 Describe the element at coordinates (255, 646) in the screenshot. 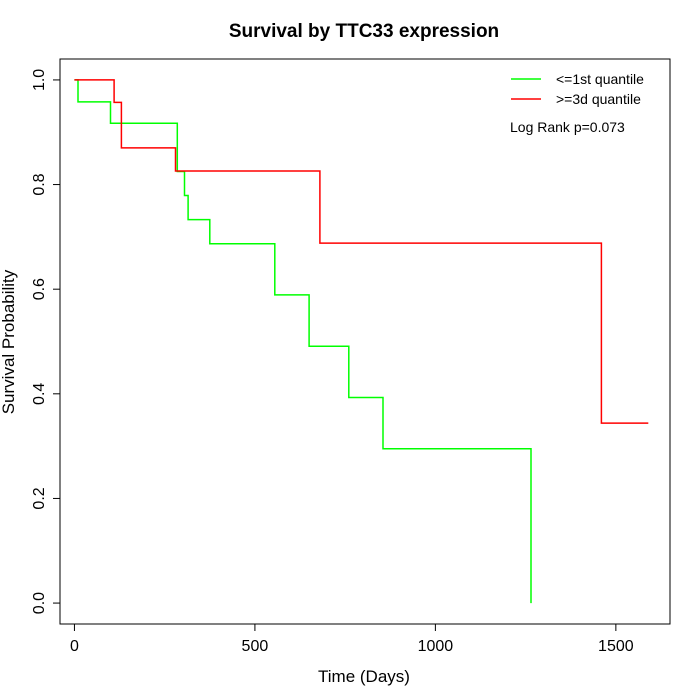

I see `x-tick-label: 500` at that location.